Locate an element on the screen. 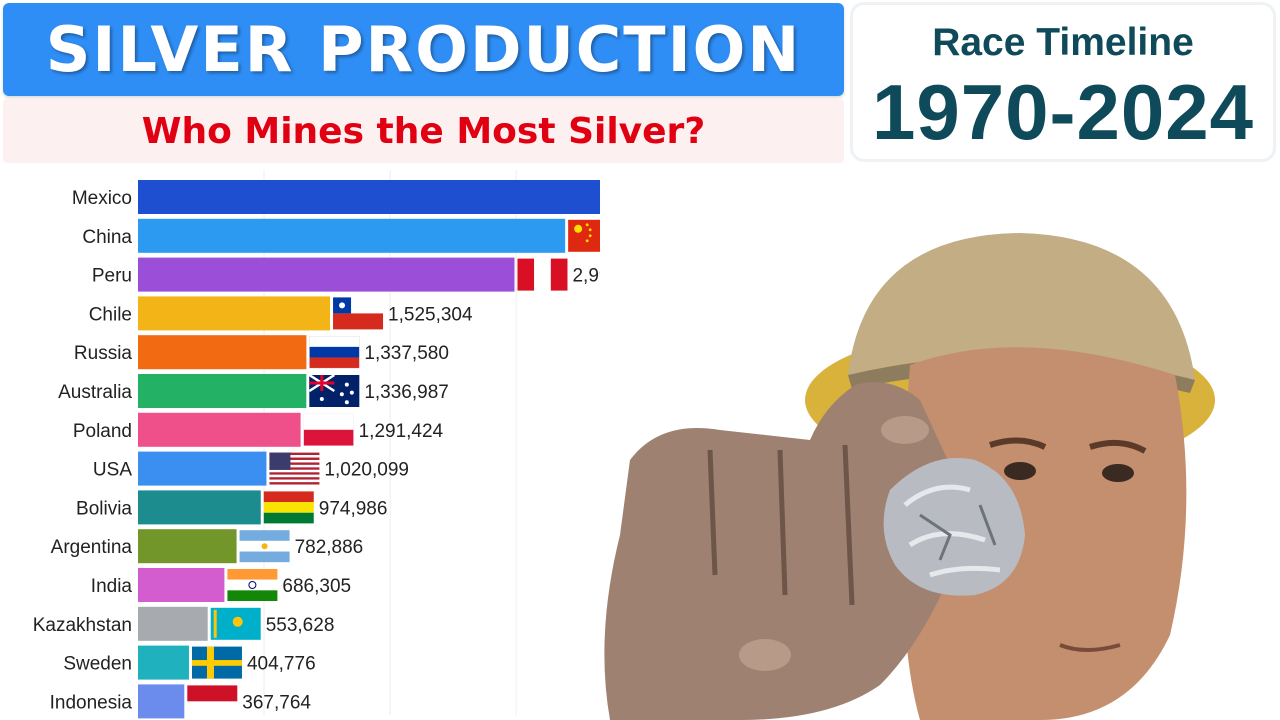 The width and height of the screenshot is (1280, 720). value-label: 686,305 is located at coordinates (316, 586).